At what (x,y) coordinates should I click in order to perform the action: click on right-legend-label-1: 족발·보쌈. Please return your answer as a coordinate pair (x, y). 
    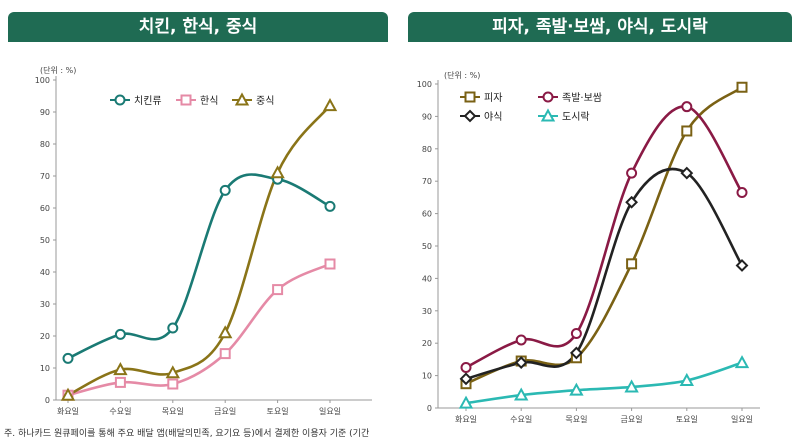
    Looking at the image, I should click on (582, 98).